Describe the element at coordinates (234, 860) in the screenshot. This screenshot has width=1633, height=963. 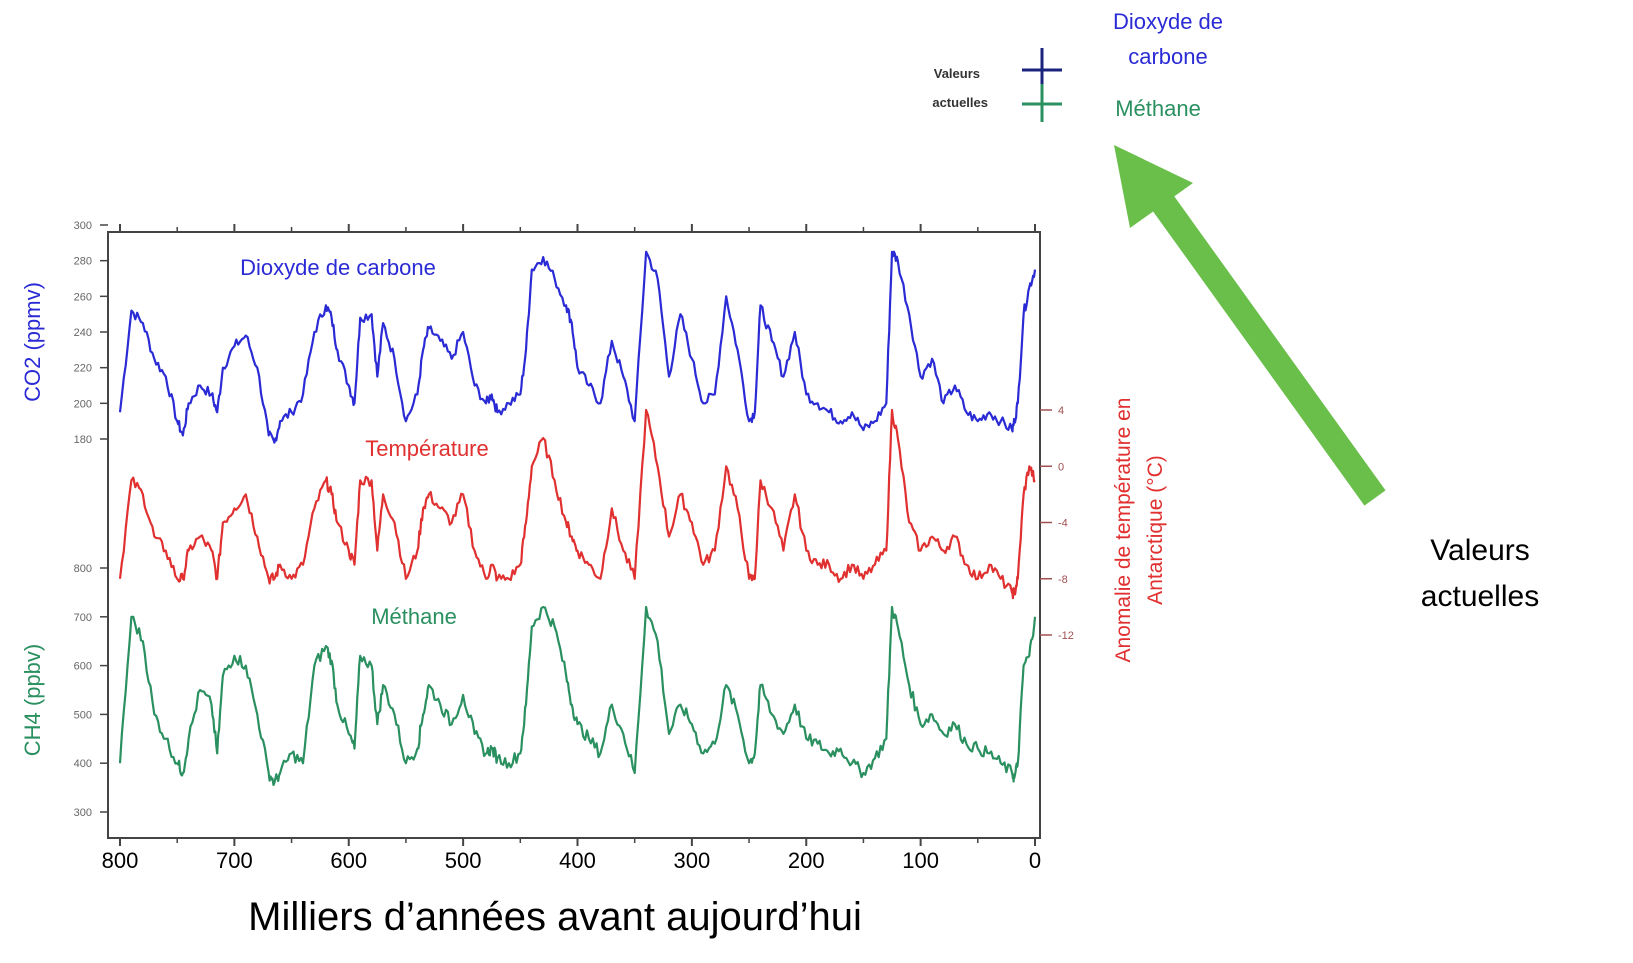
I see `x-tick-label: 700` at that location.